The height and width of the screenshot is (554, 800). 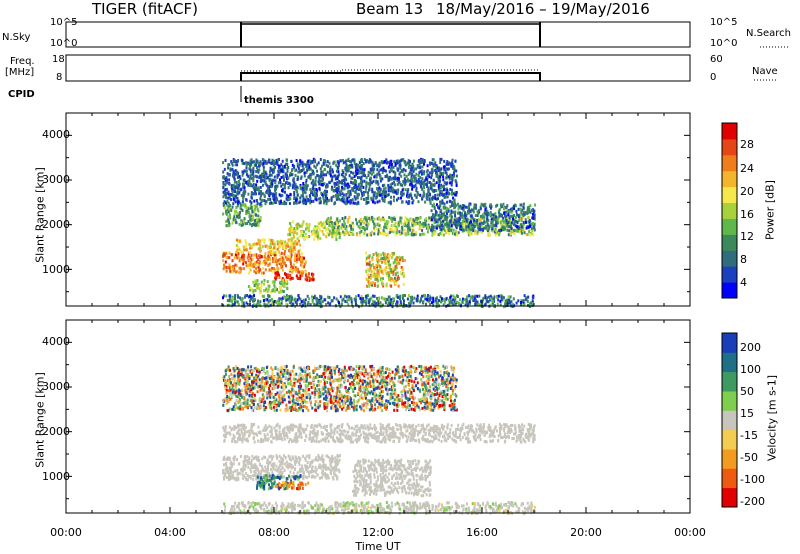 I want to click on freq-unit: [MHz], so click(x=20, y=72).